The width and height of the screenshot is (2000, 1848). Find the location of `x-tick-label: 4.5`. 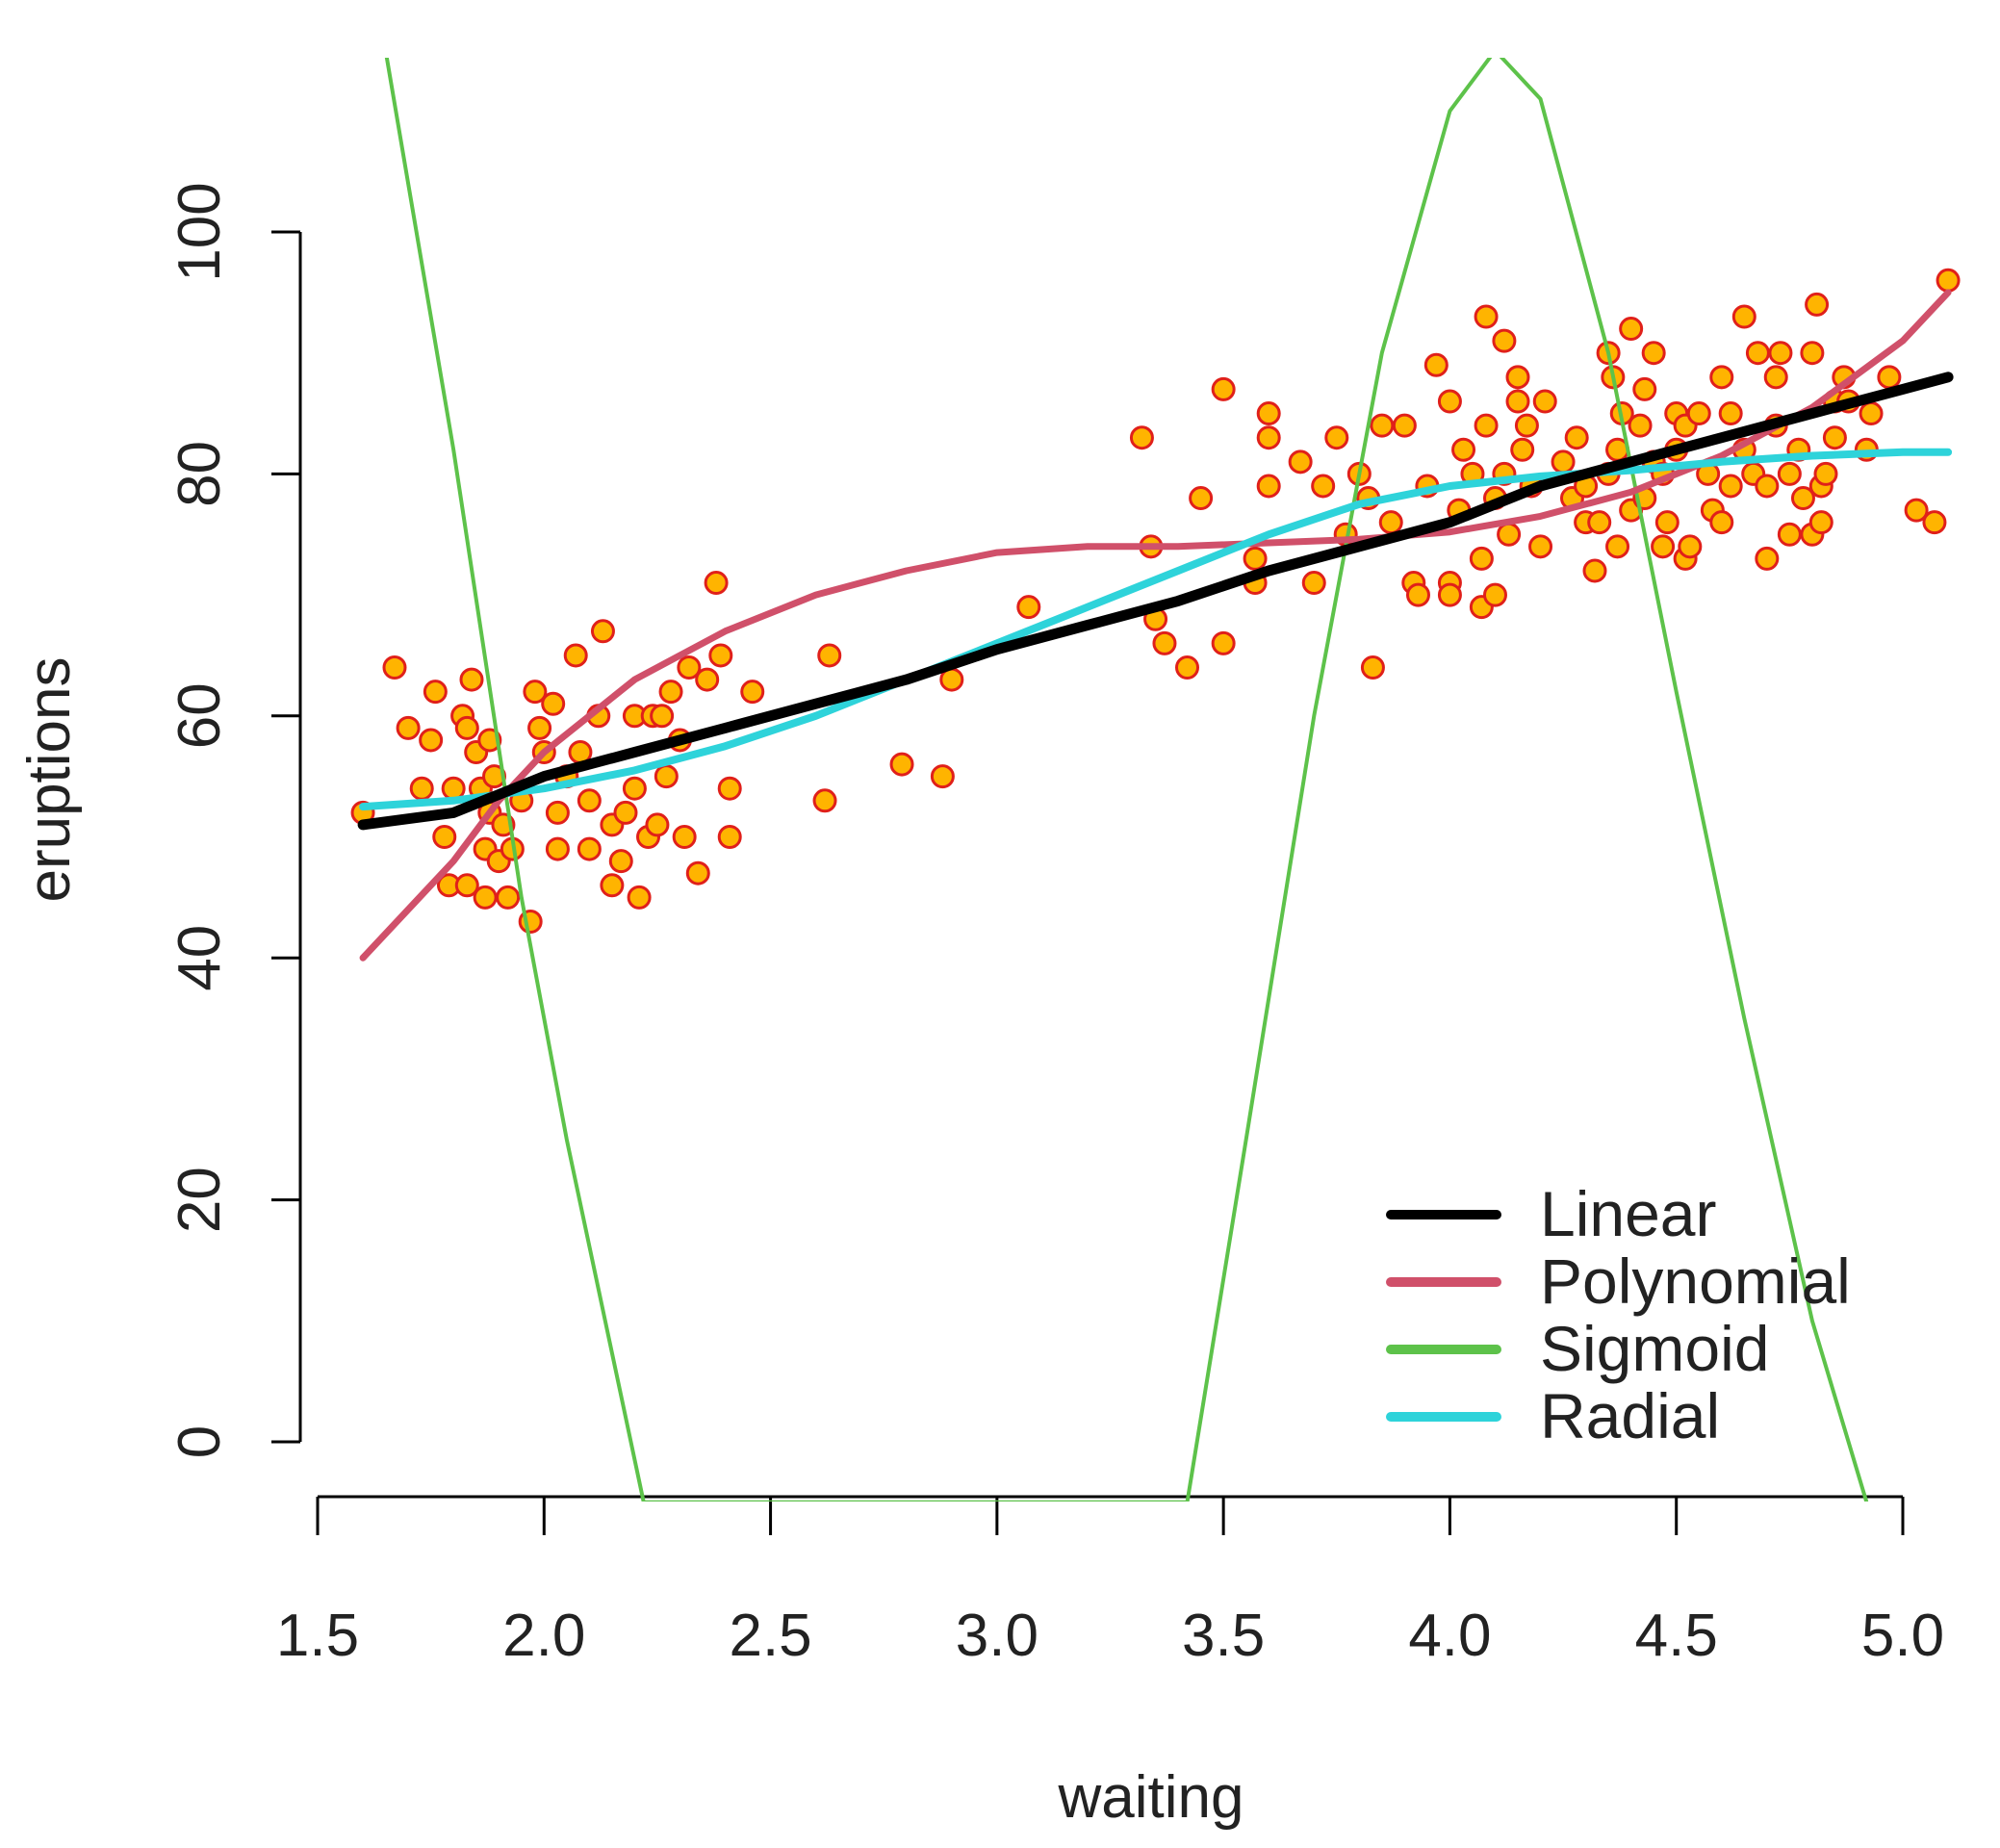

x-tick-label: 4.5 is located at coordinates (1676, 1636).